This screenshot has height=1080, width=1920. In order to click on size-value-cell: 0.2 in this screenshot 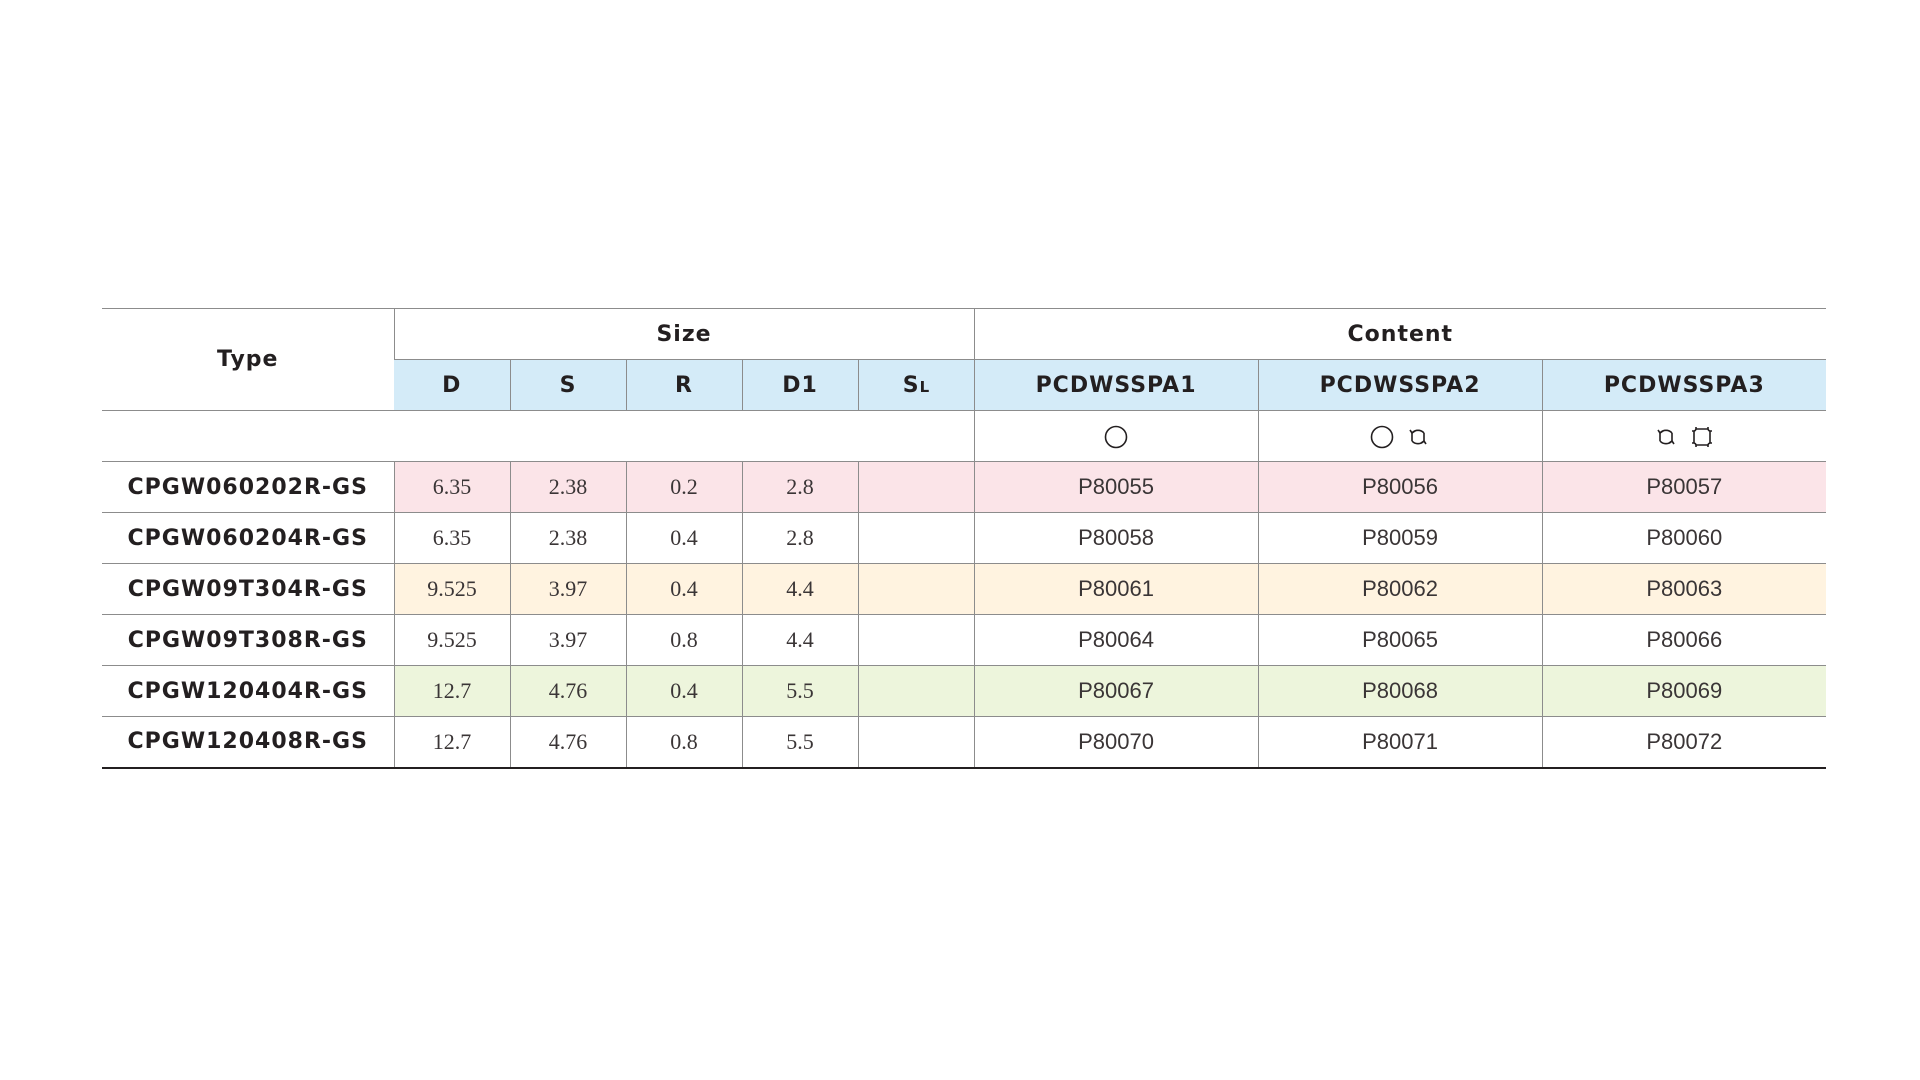, I will do `click(683, 487)`.